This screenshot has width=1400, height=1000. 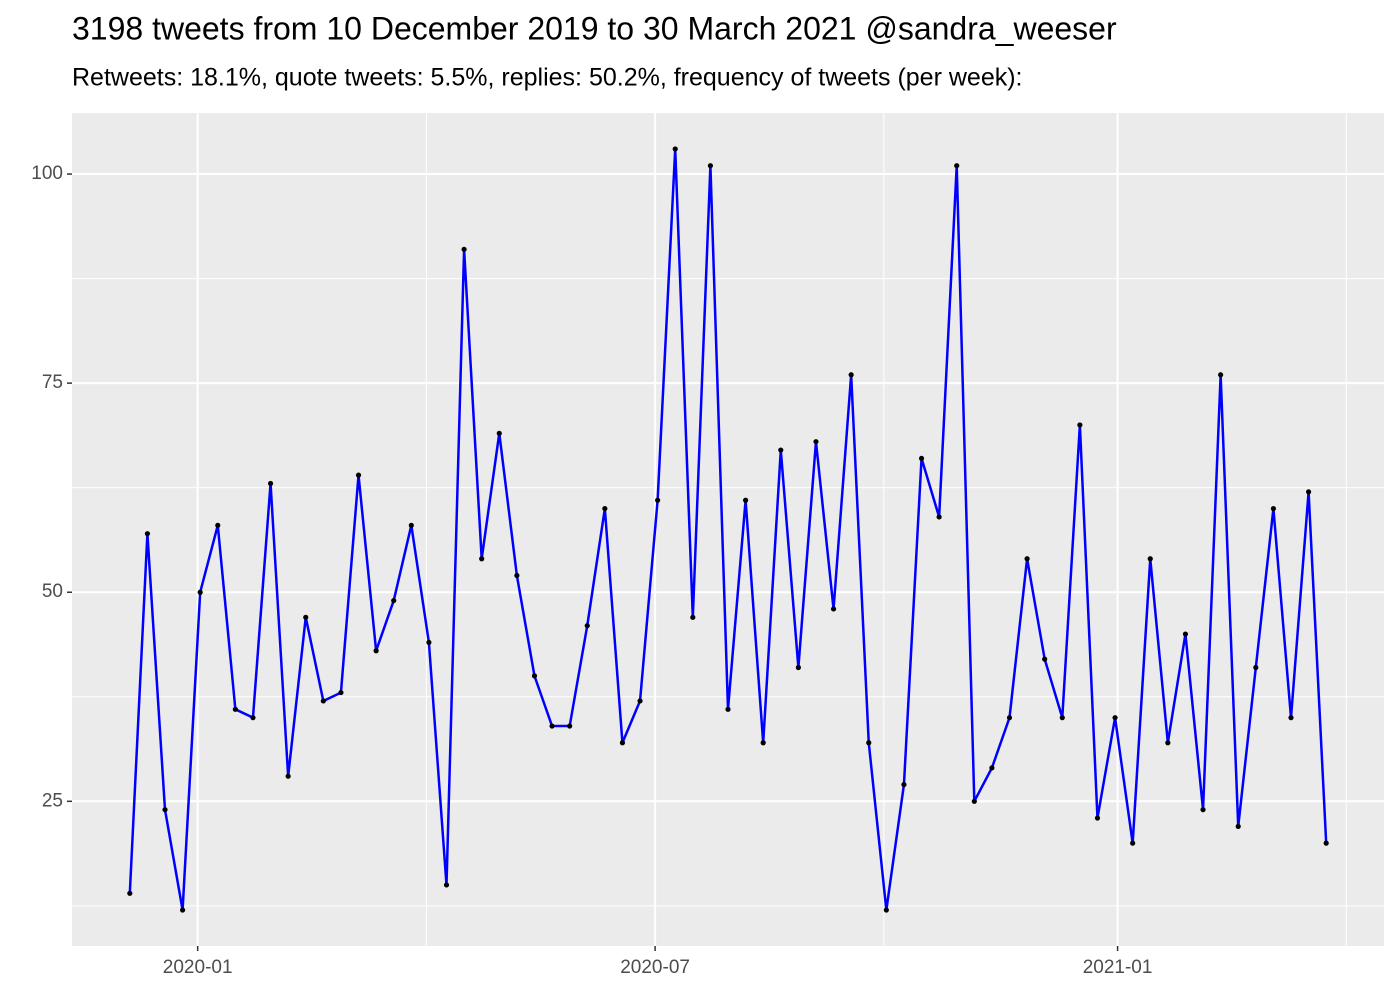 What do you see at coordinates (52, 800) in the screenshot?
I see `y-tick-label: 25` at bounding box center [52, 800].